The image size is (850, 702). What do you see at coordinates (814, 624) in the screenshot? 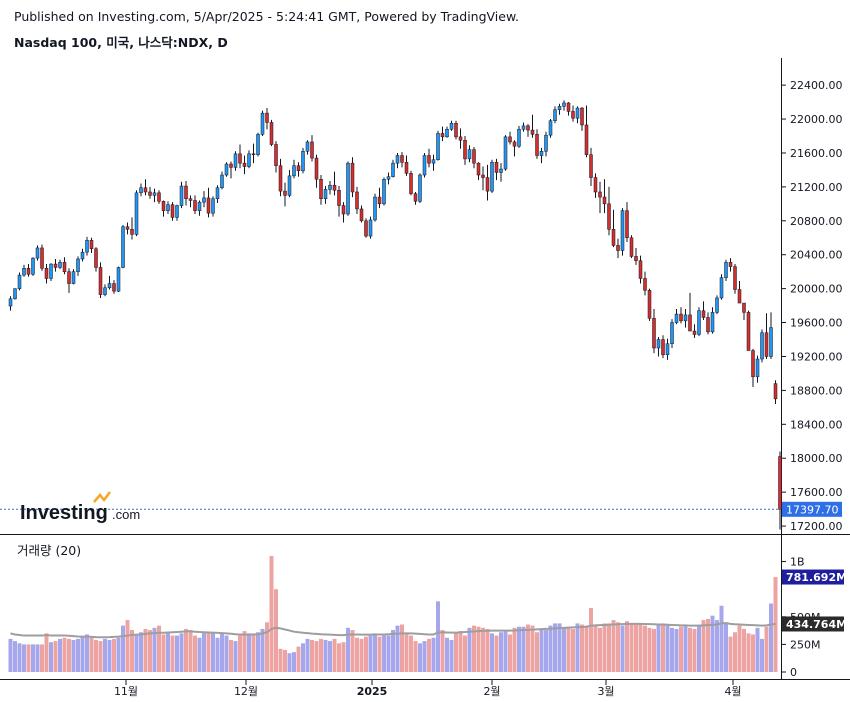
I see `volume-ma-badge: 434.764M` at bounding box center [814, 624].